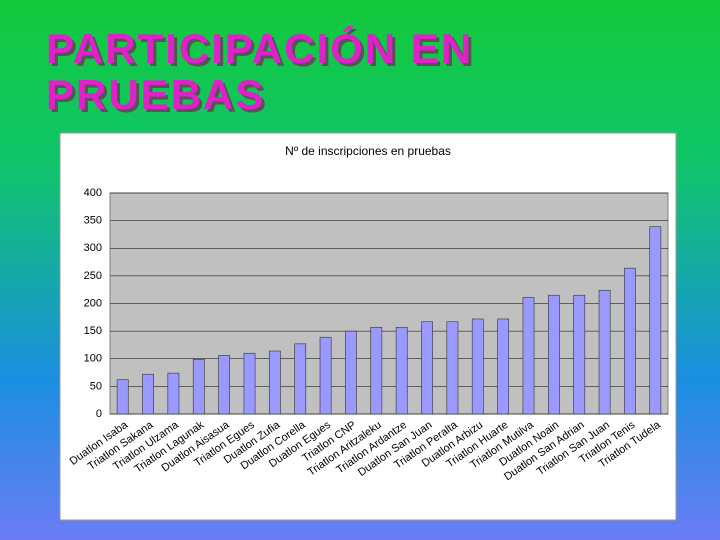  Describe the element at coordinates (260, 71) in the screenshot. I see `slide-title: PARTICIPACIÓN EN PRUEBAS` at that location.